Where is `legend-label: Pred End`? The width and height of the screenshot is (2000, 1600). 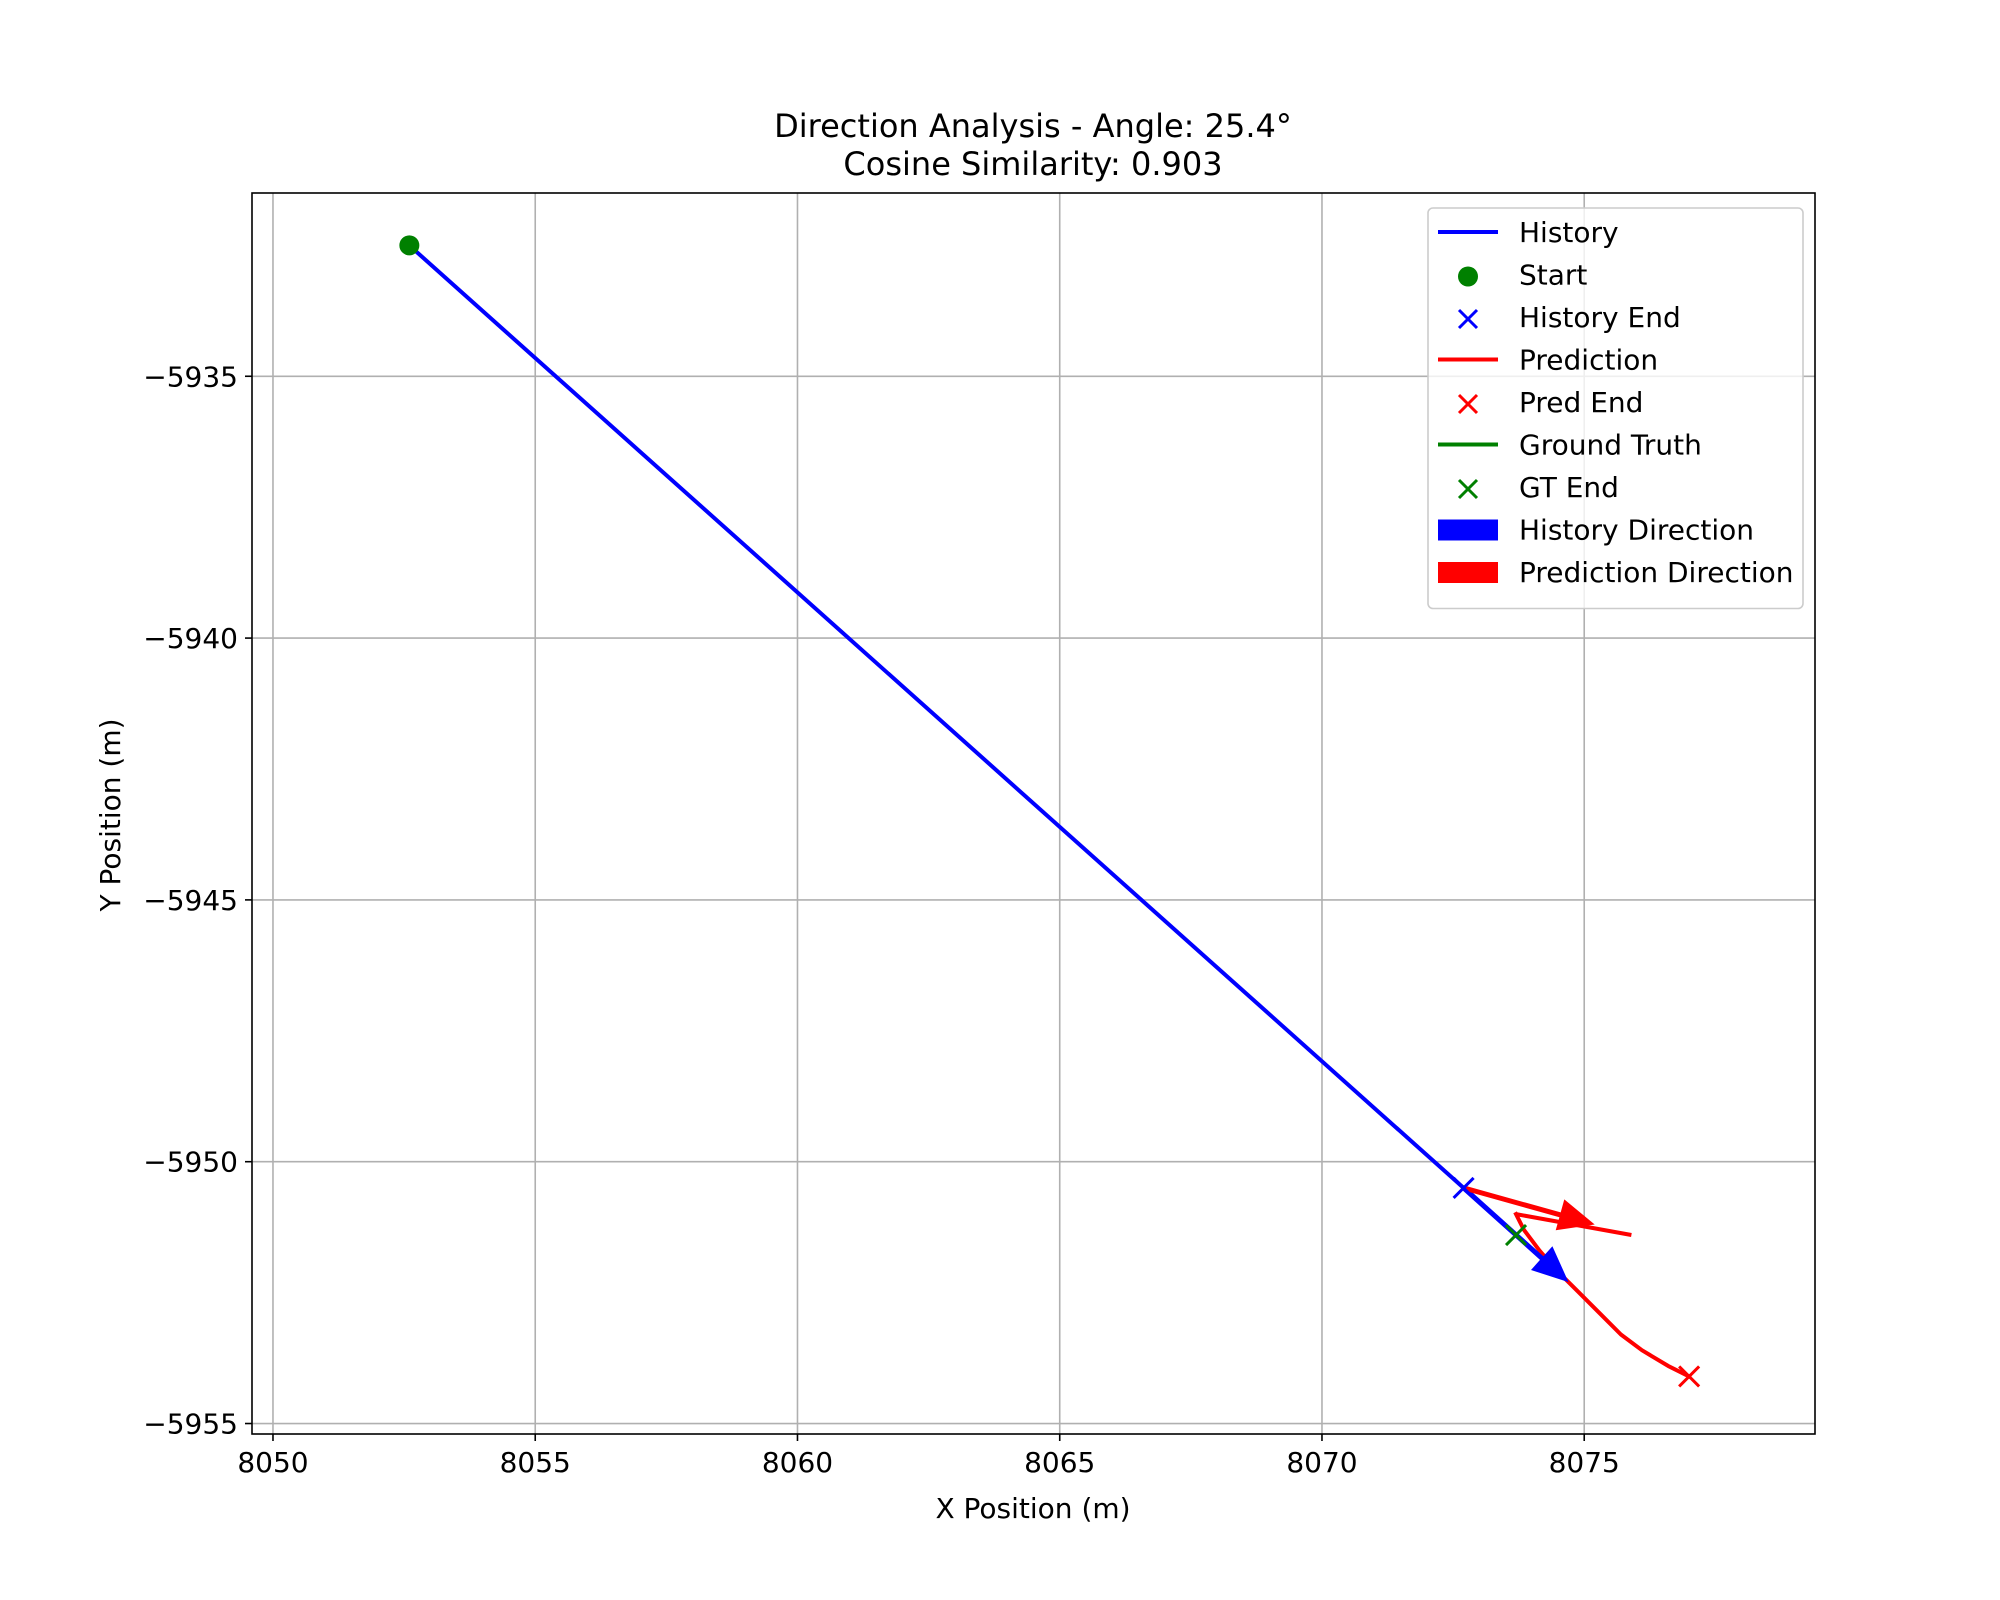
legend-label: Pred End is located at coordinates (1581, 402).